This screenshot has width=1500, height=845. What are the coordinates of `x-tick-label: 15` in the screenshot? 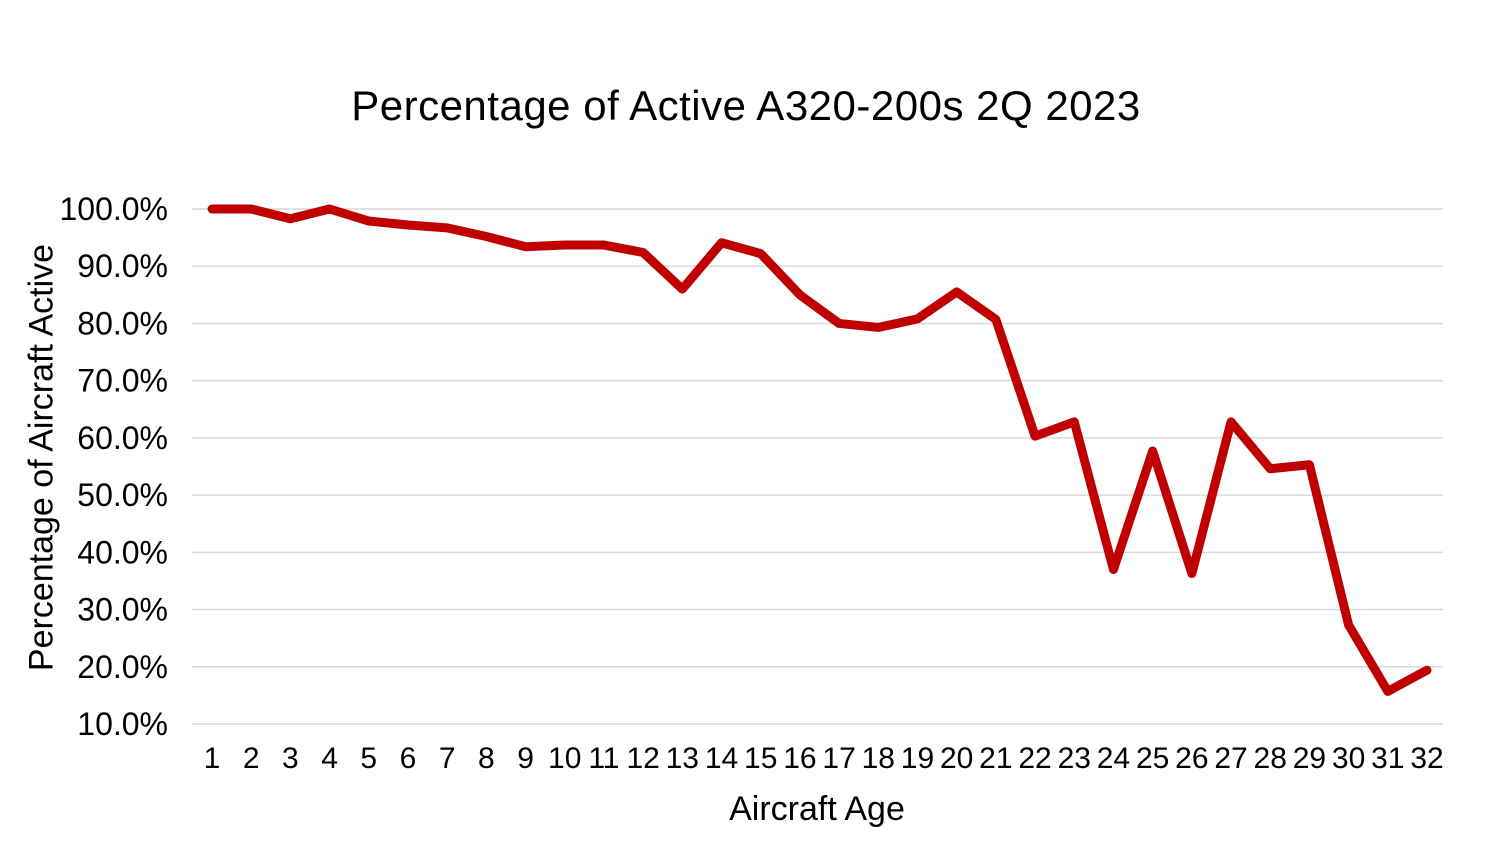 It's located at (760, 758).